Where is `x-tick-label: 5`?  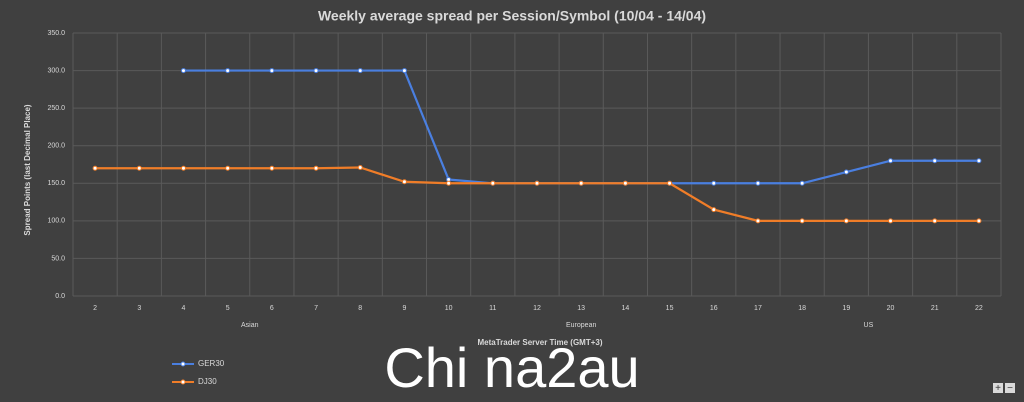
x-tick-label: 5 is located at coordinates (228, 308).